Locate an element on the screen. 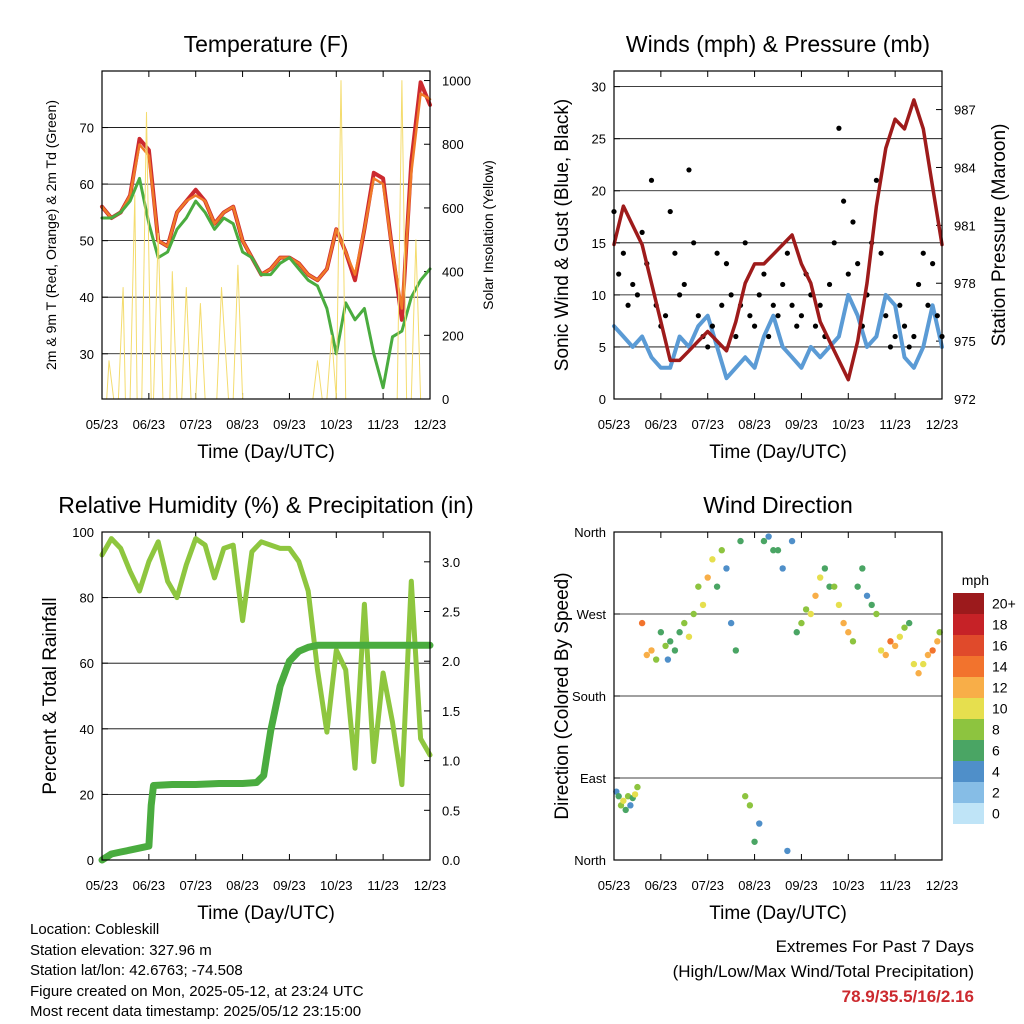 The height and width of the screenshot is (1024, 1024). colorbar-label: 16 is located at coordinates (1000, 646).